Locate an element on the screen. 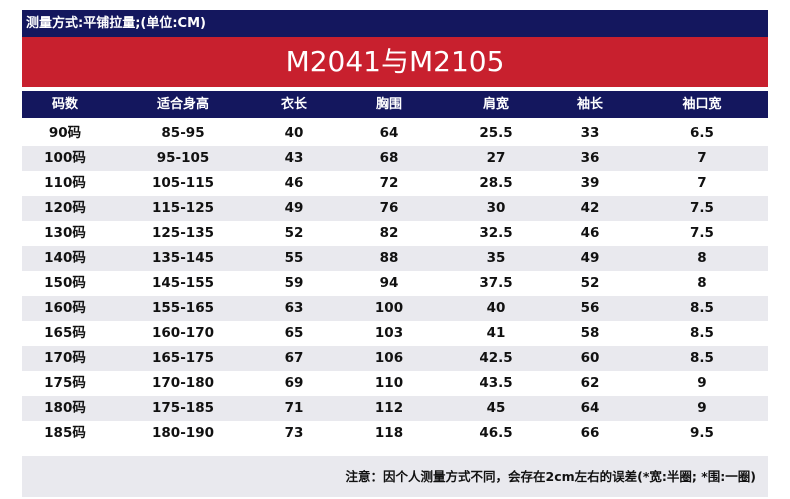 The height and width of the screenshot is (499, 790). table-row: 160码 155-165 63 100 40 56 8.5 is located at coordinates (395, 308).